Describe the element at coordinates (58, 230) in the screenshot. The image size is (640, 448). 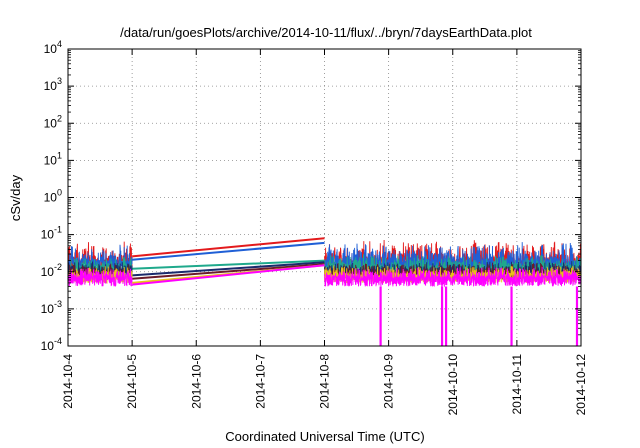
I see `y-tick-exponent: -1` at that location.